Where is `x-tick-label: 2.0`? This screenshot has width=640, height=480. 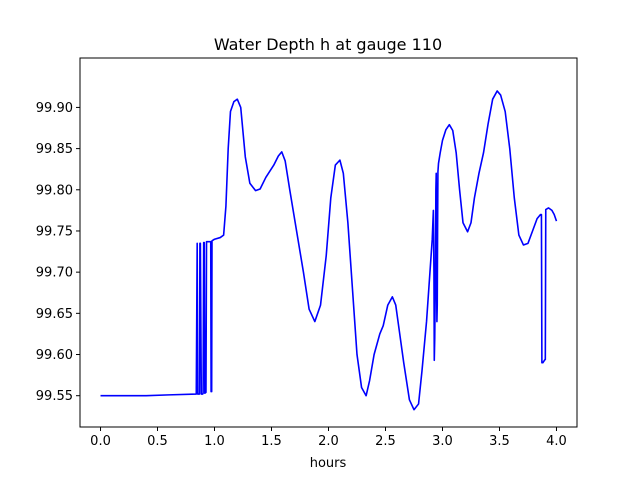
x-tick-label: 2.0 is located at coordinates (328, 441).